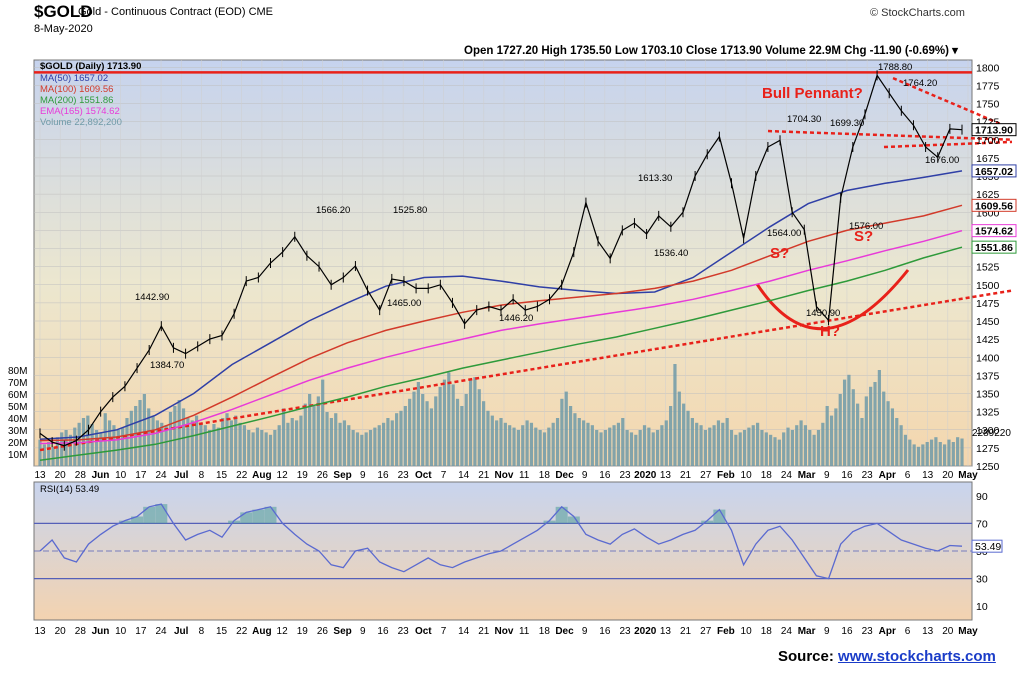  I want to click on volume-tick-label: 70M, so click(17, 383).